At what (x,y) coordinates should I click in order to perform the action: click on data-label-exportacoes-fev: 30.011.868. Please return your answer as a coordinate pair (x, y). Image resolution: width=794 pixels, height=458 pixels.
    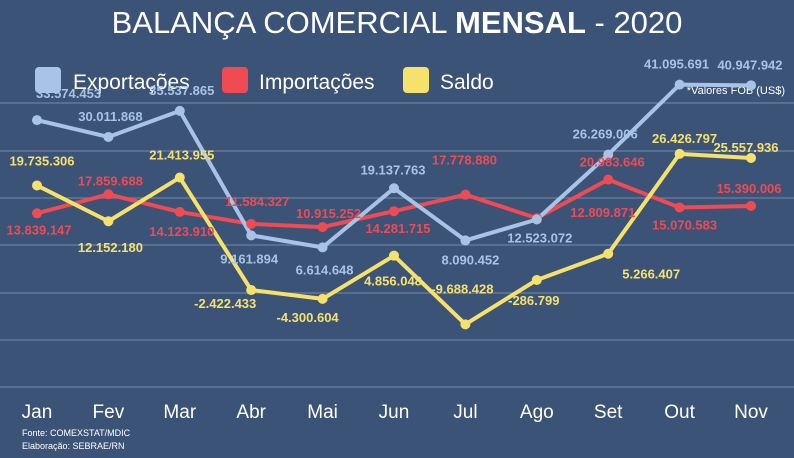
    Looking at the image, I should click on (110, 116).